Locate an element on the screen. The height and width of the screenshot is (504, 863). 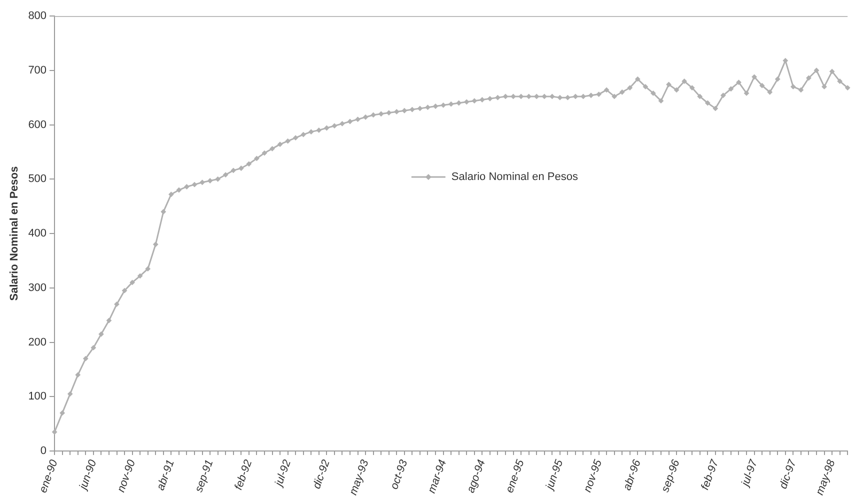
x-tick-label: jun-90 is located at coordinates (88, 475).